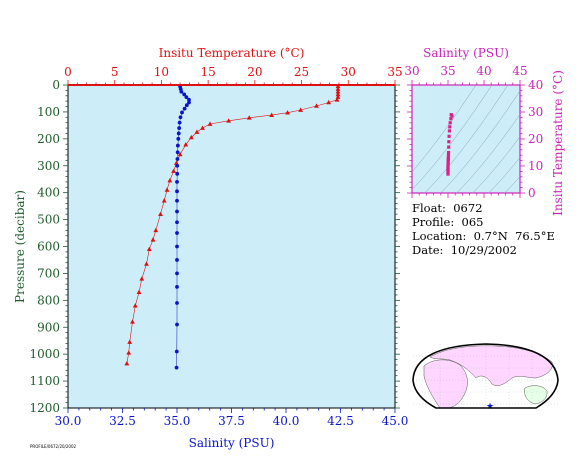 Image resolution: width=587 pixels, height=468 pixels. Describe the element at coordinates (233, 75) in the screenshot. I see `temperature-axis-ticks: 0 5 10 15 20 25 30 35` at that location.